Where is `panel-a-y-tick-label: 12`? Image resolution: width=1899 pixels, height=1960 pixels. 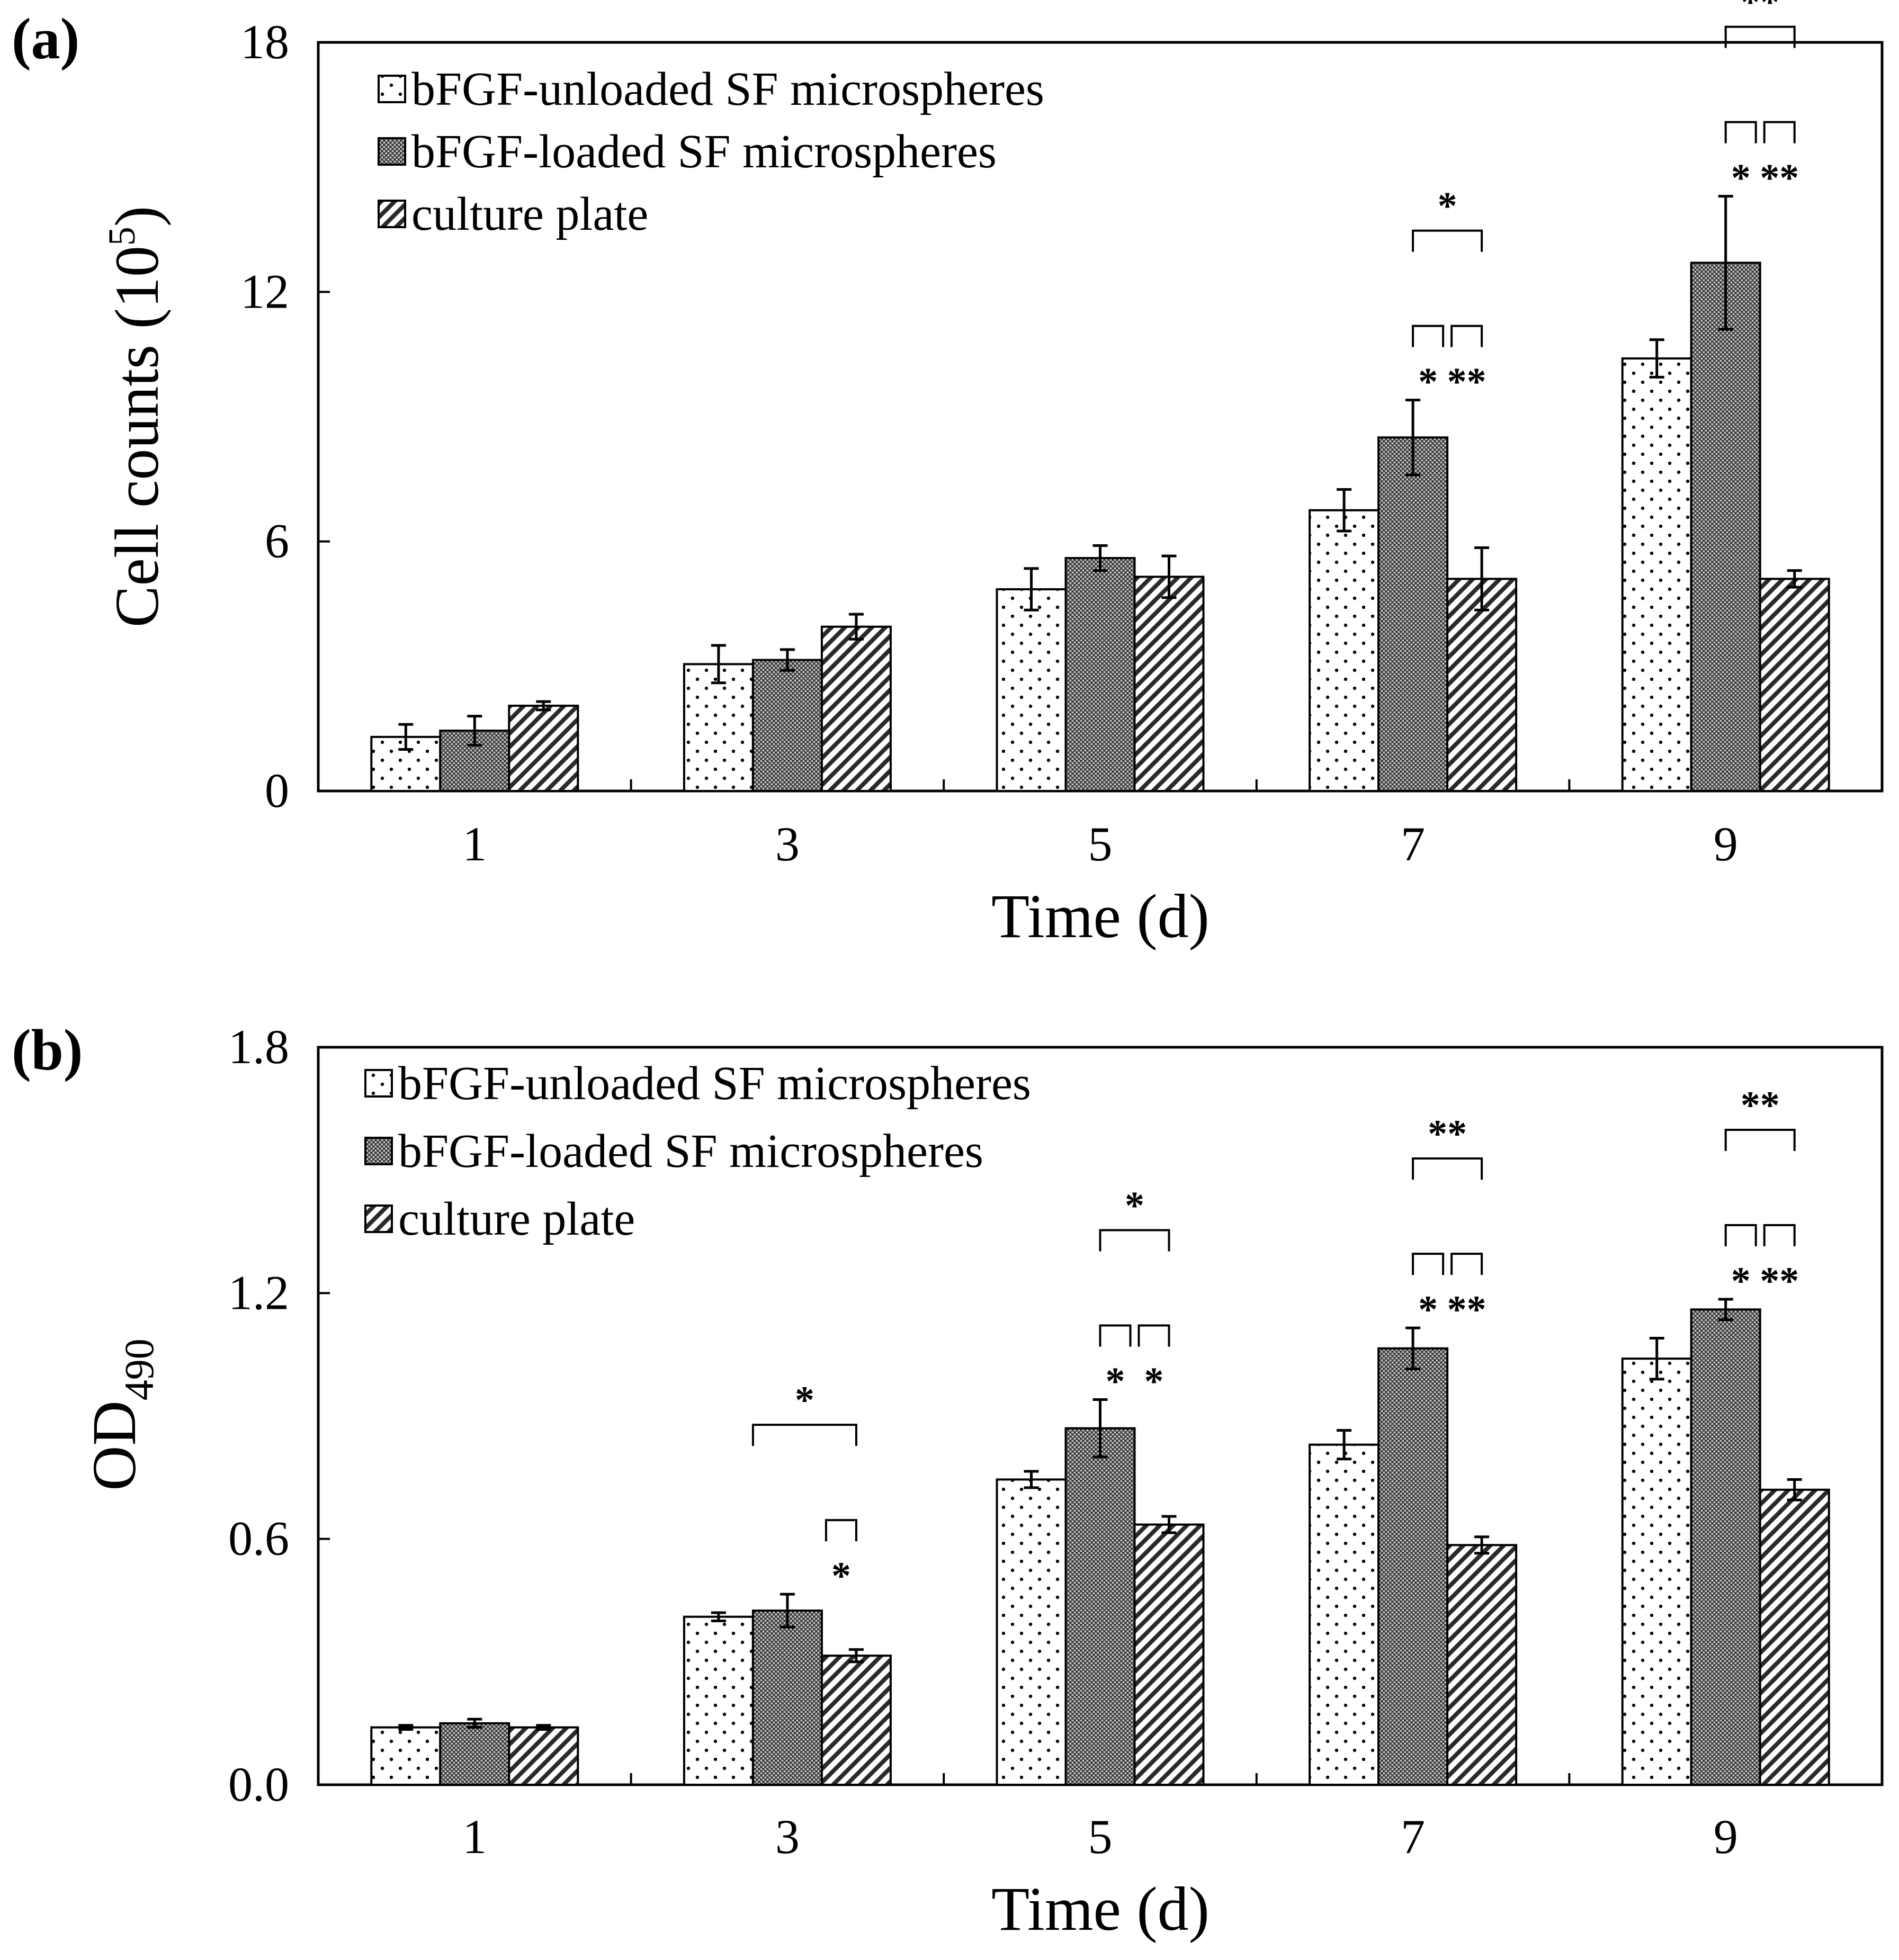 panel-a-y-tick-label: 12 is located at coordinates (264, 291).